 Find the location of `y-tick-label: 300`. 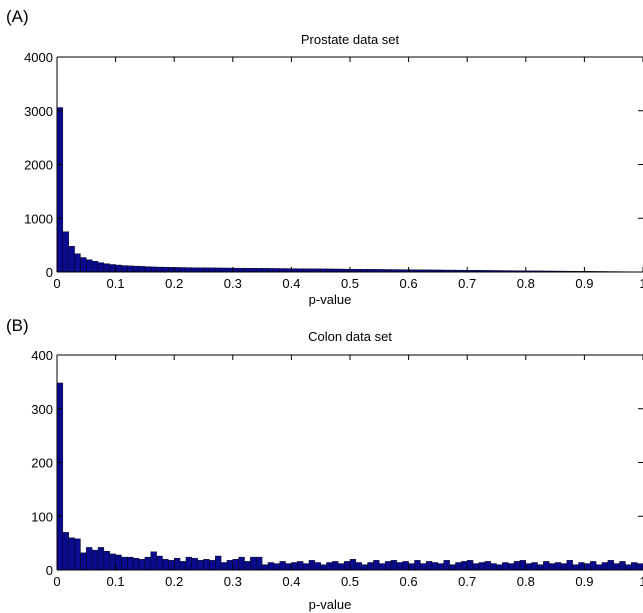

y-tick-label: 300 is located at coordinates (42, 409).